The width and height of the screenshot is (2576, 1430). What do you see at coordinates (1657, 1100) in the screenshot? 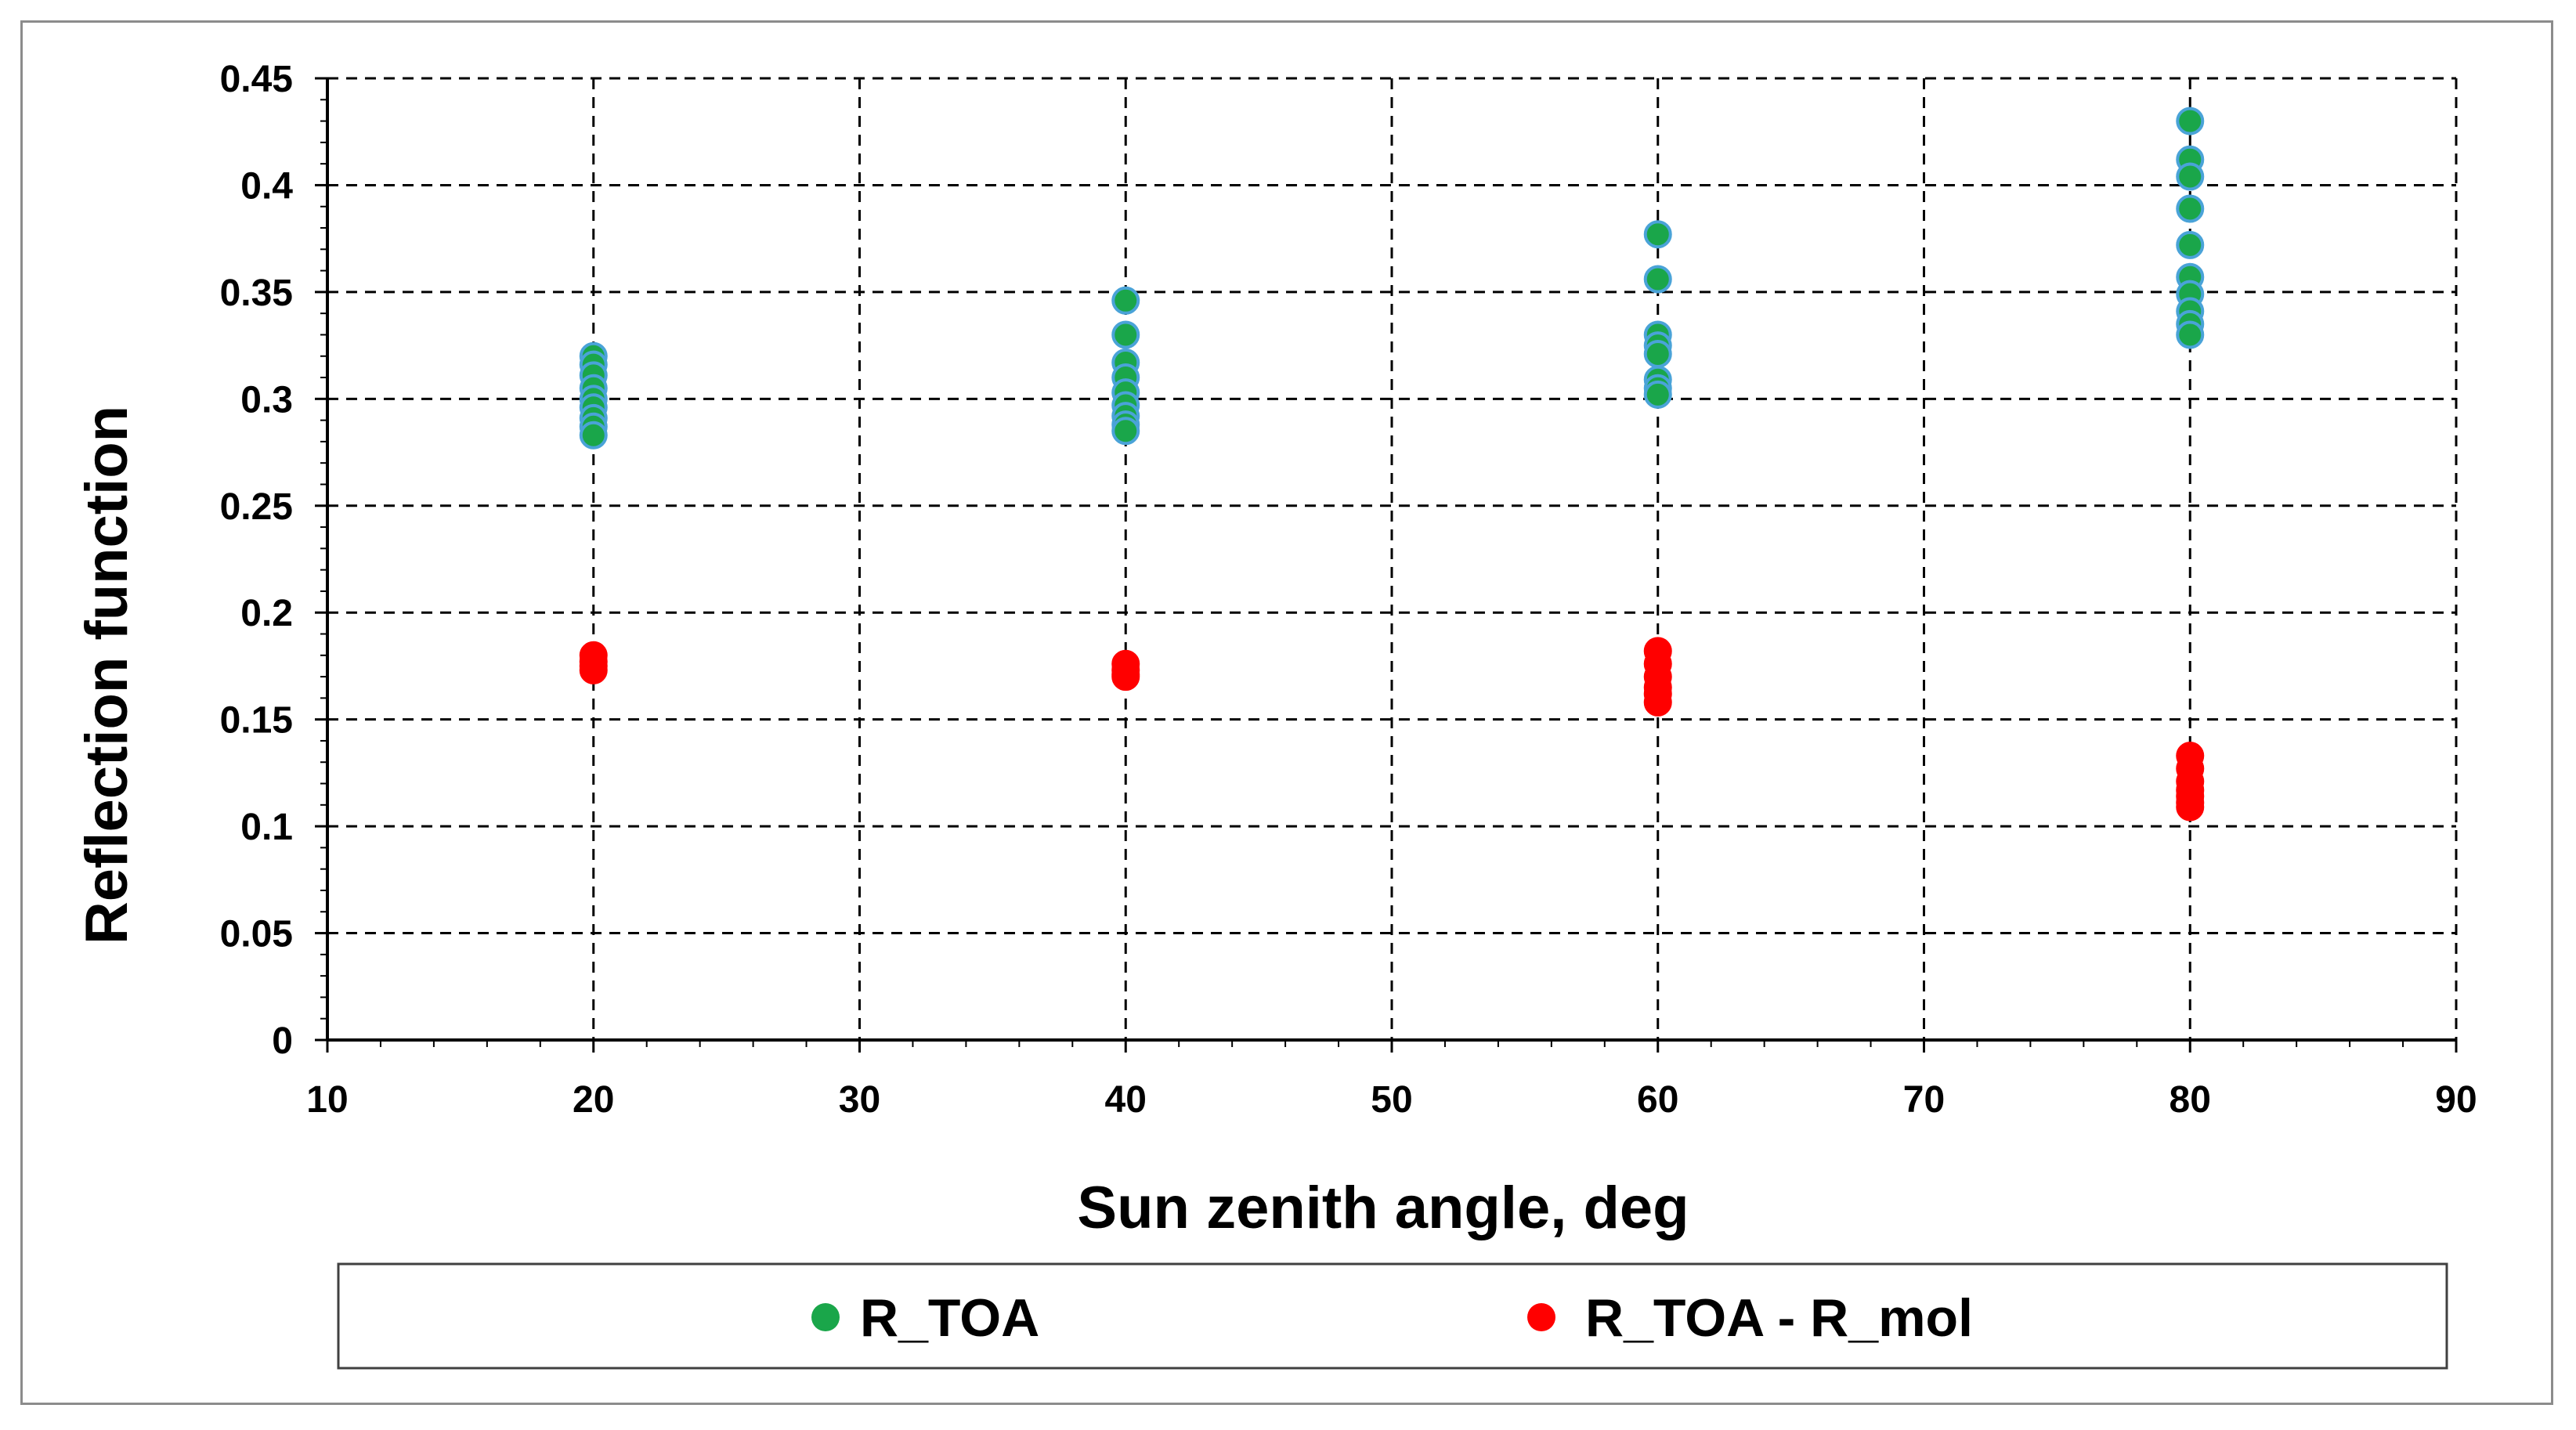
I see `x-tick-label: 60` at bounding box center [1657, 1100].